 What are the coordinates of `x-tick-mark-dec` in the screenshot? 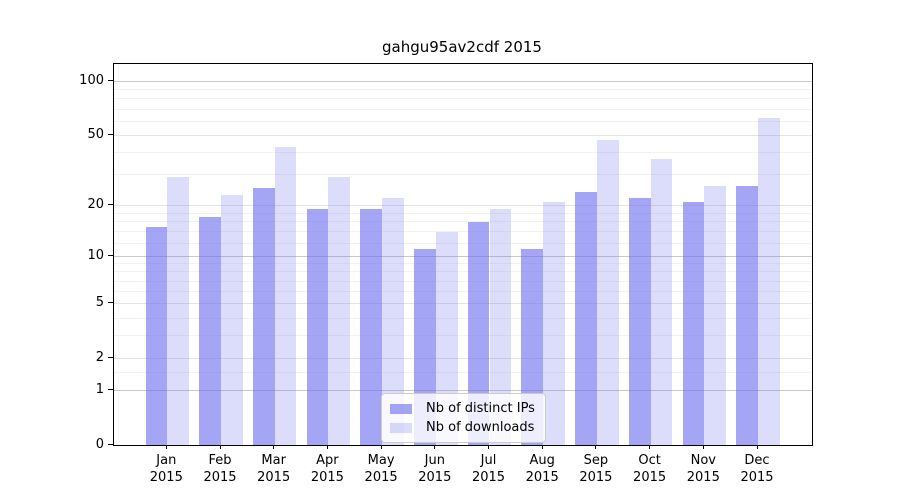 It's located at (757, 447).